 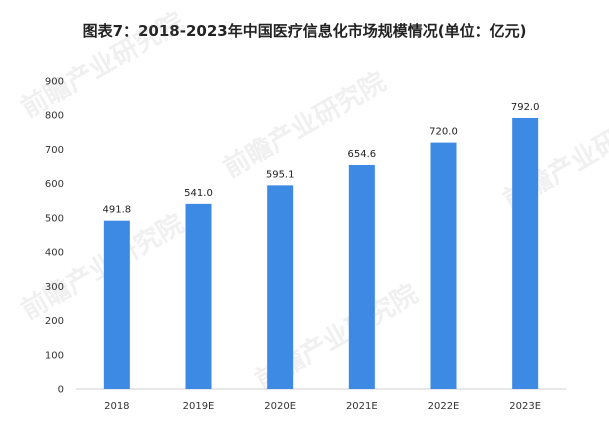 What do you see at coordinates (54, 116) in the screenshot?
I see `y-tick-label: 800` at bounding box center [54, 116].